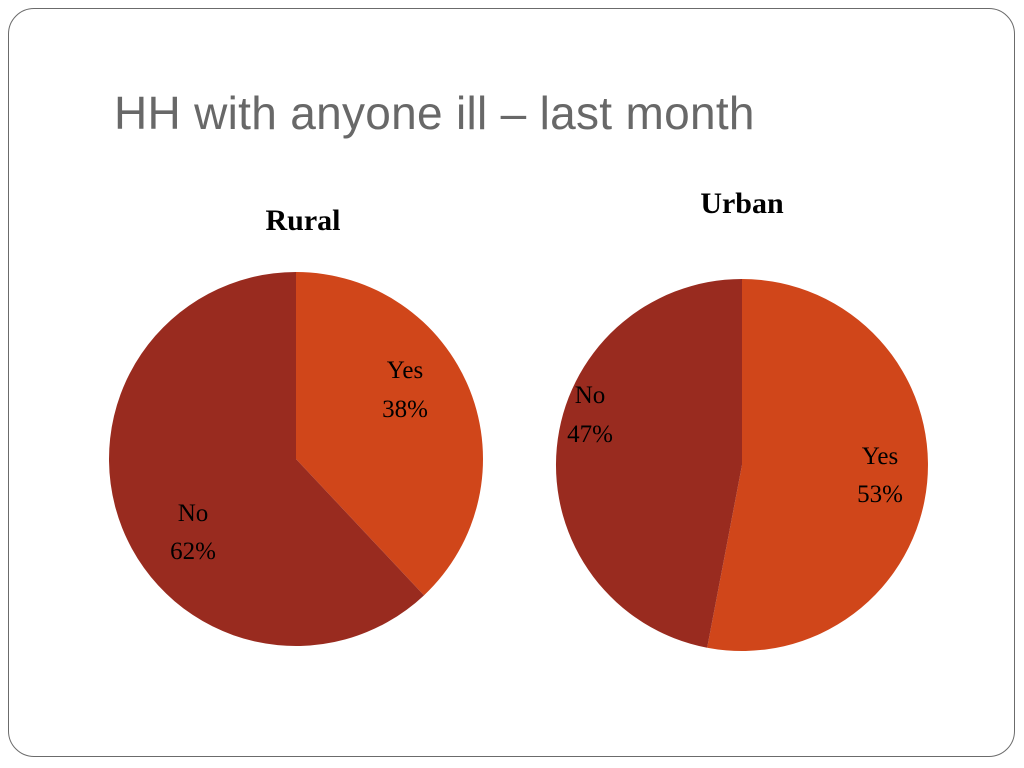 The width and height of the screenshot is (1024, 768). Describe the element at coordinates (193, 513) in the screenshot. I see `rural-no-label: No` at that location.